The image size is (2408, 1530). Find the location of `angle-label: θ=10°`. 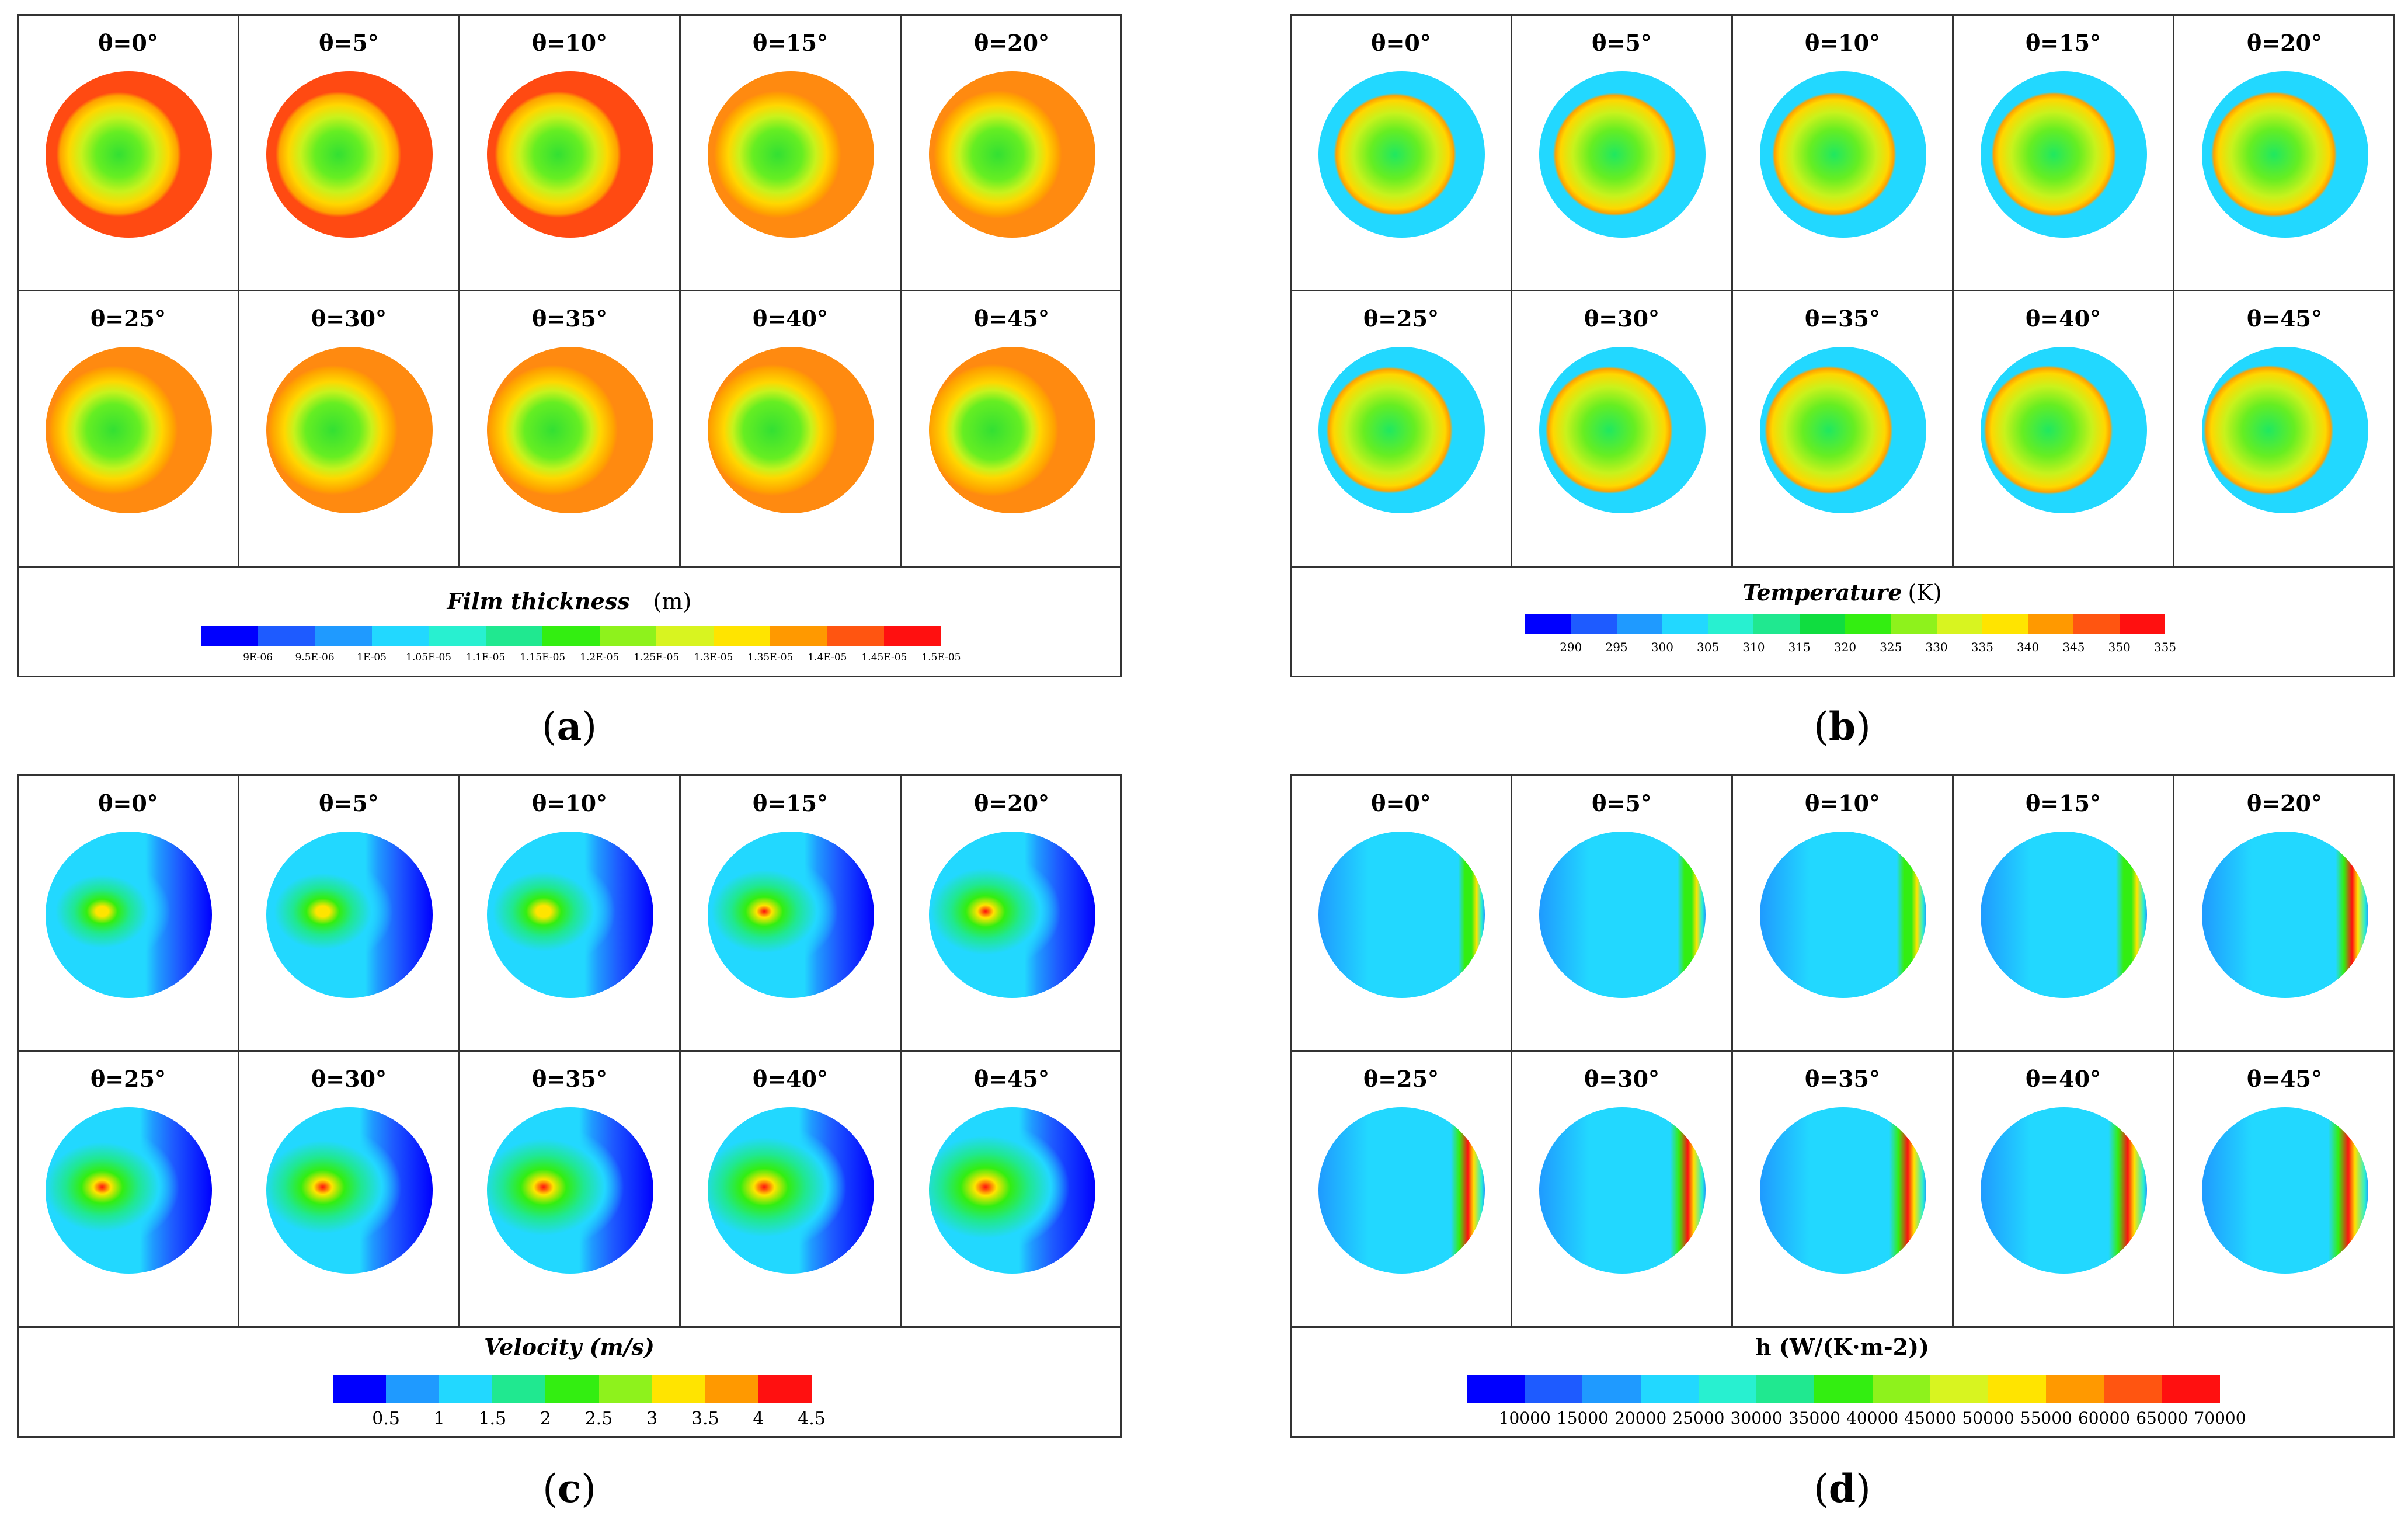

angle-label: θ=10° is located at coordinates (1842, 803).